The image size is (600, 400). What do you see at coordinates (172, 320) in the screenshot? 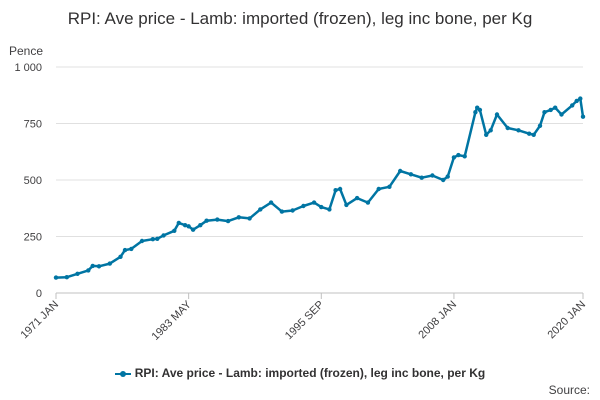
I see `x-tick-label: 1983 MAY` at bounding box center [172, 320].